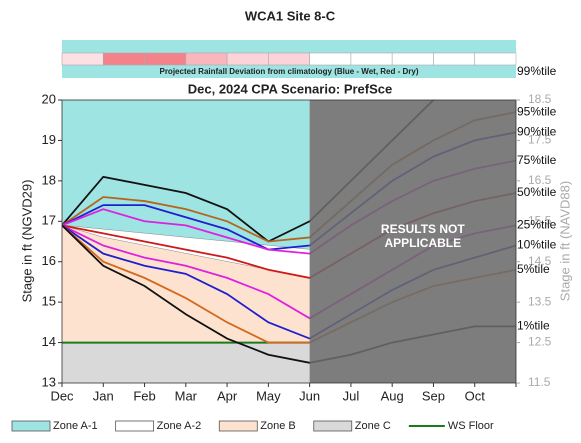 This screenshot has width=581, height=443. I want to click on percentile-label: 90%tile, so click(537, 132).